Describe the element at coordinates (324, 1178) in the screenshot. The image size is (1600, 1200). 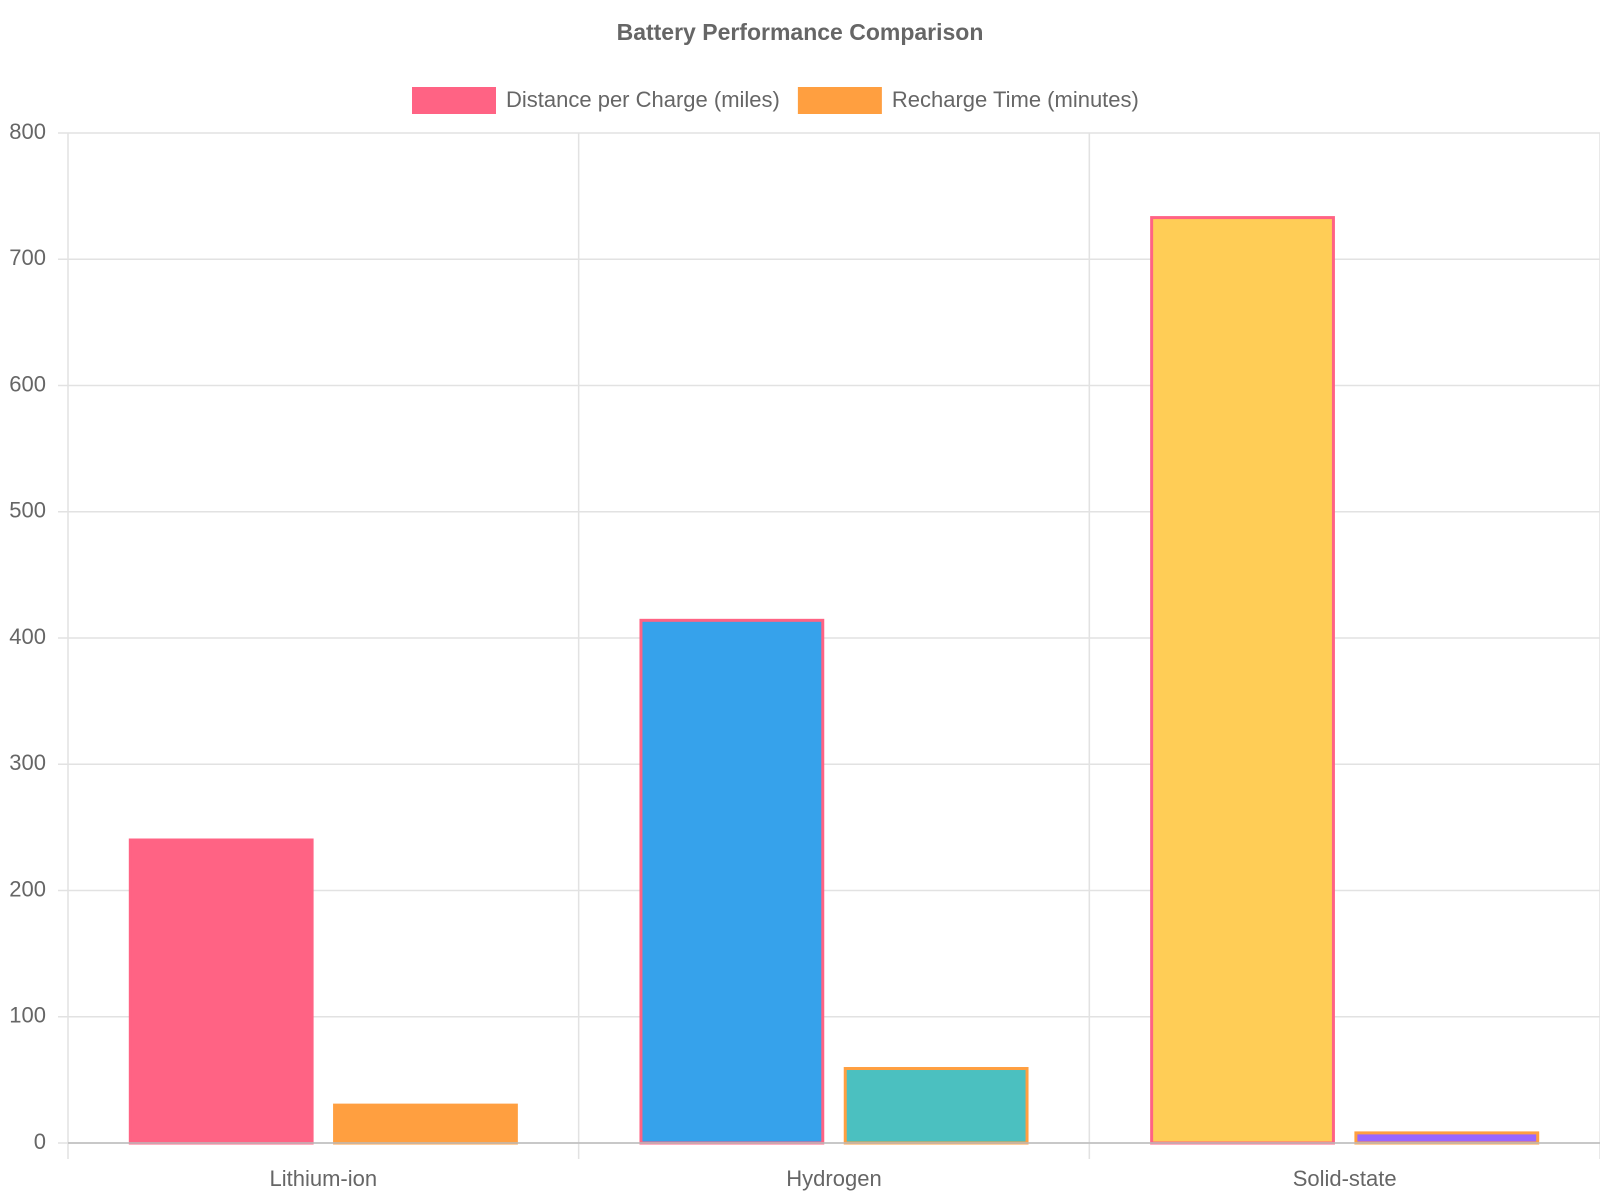
I see `x-tick-label: Lithium-ion` at that location.